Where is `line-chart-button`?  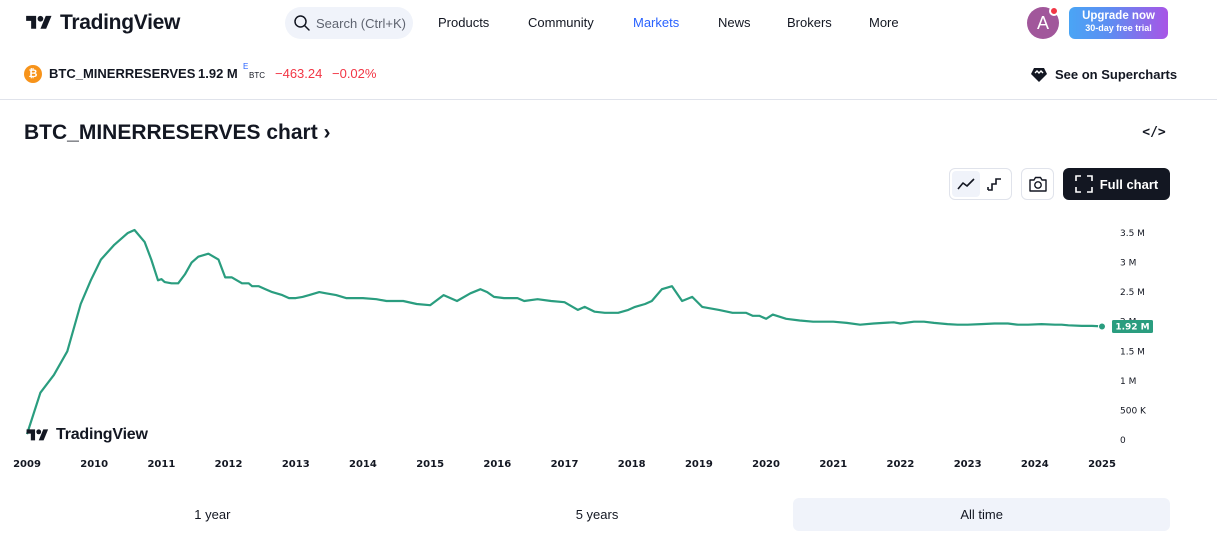
line-chart-button is located at coordinates (966, 184).